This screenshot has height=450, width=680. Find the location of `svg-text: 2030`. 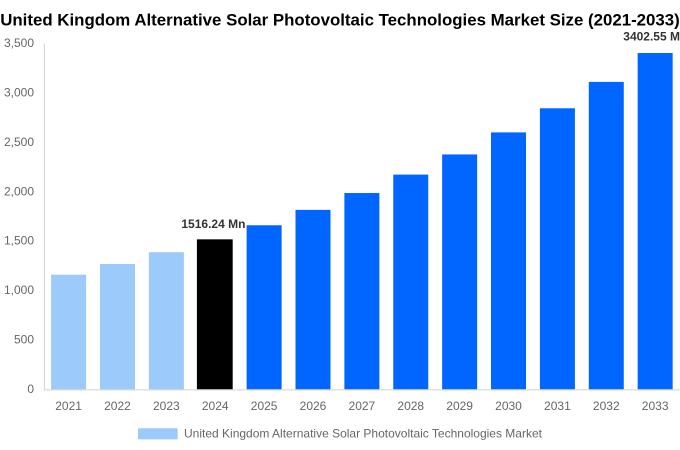

svg-text: 2030 is located at coordinates (508, 406).